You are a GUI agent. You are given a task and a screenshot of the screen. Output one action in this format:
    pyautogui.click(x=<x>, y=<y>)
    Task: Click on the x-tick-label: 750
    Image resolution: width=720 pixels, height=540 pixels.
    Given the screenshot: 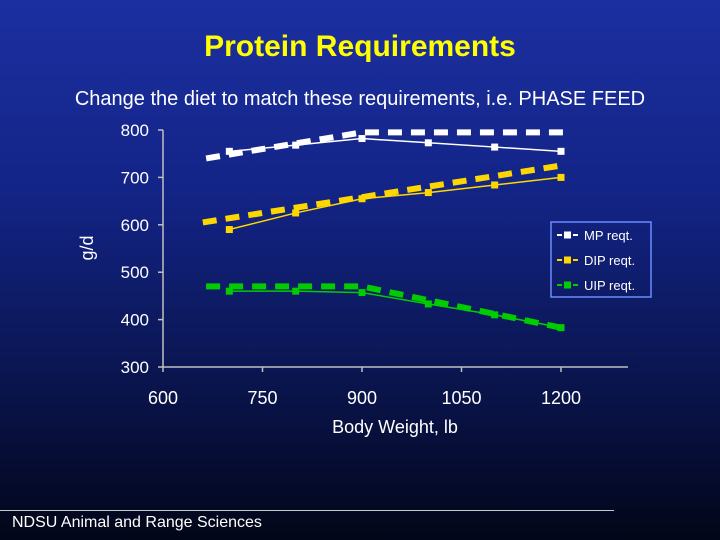 What is the action you would take?
    pyautogui.click(x=262, y=398)
    